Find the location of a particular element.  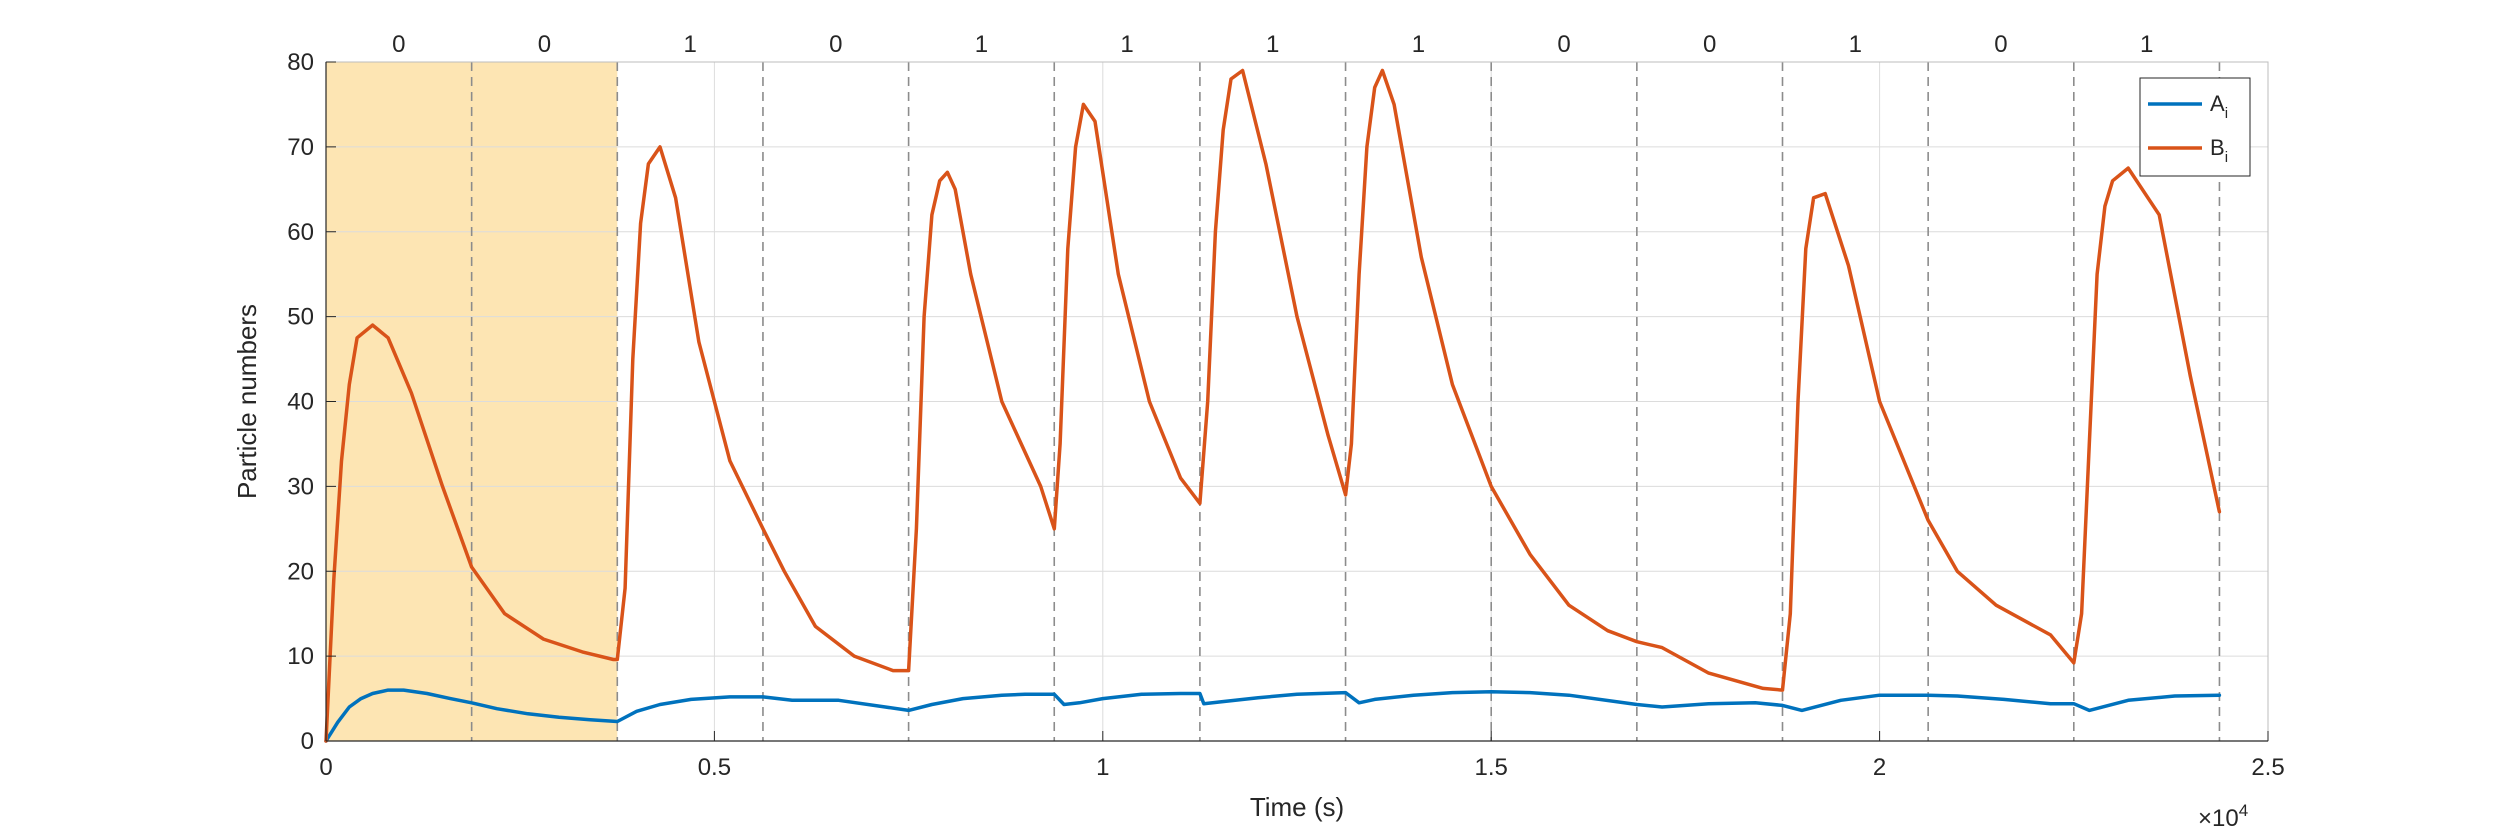

x-tick-label: 1.5 is located at coordinates (1491, 767).